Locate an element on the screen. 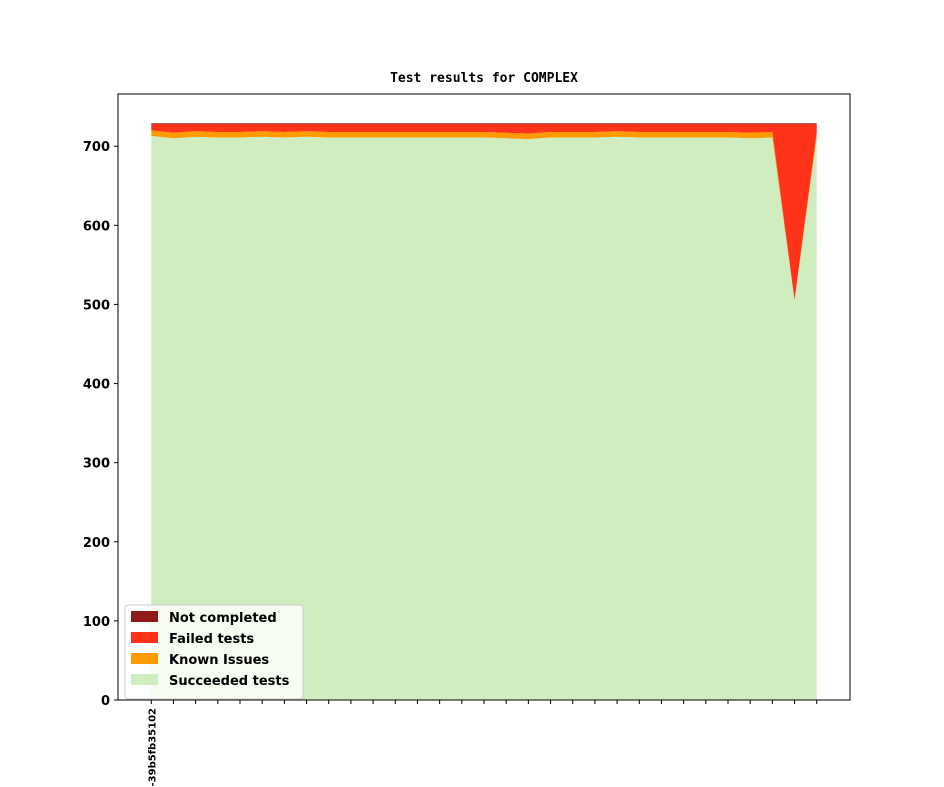 Image resolution: width=944 pixels, height=787 pixels. legend-label: Failed tests is located at coordinates (211, 639).